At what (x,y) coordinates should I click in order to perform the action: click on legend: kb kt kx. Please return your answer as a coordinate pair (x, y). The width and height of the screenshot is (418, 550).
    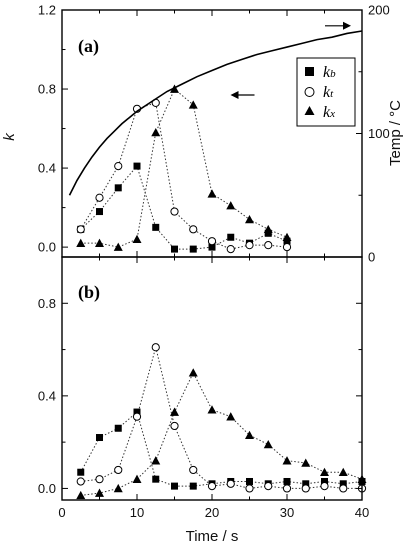
    Looking at the image, I should click on (326, 92).